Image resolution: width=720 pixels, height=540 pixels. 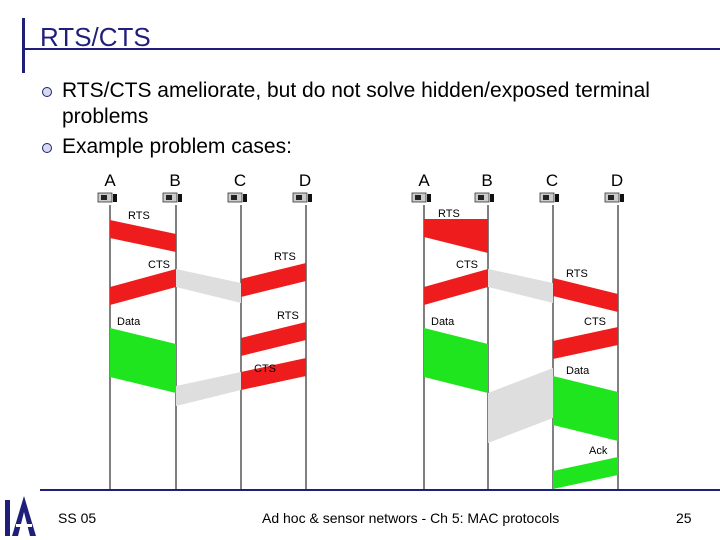 I want to click on title-accent-bar, so click(x=23, y=45).